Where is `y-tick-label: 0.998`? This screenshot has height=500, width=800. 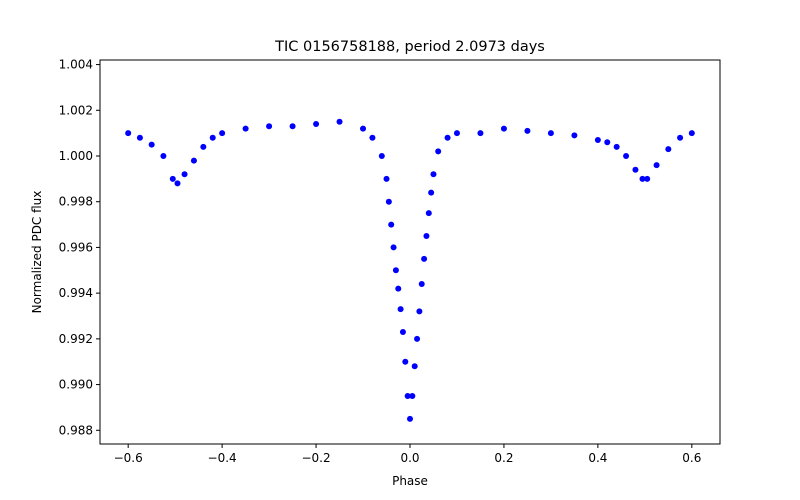 y-tick-label: 0.998 is located at coordinates (76, 202).